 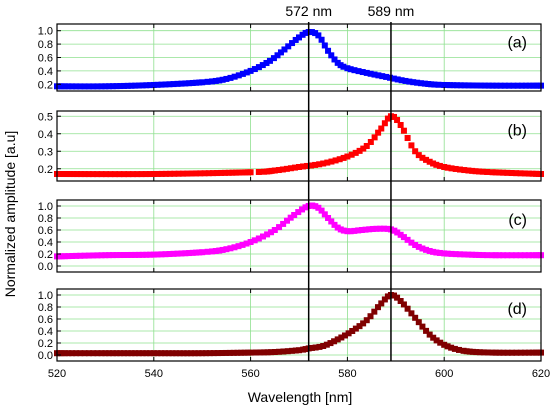 I want to click on y-tick-label: 0.4, so click(x=45, y=135).